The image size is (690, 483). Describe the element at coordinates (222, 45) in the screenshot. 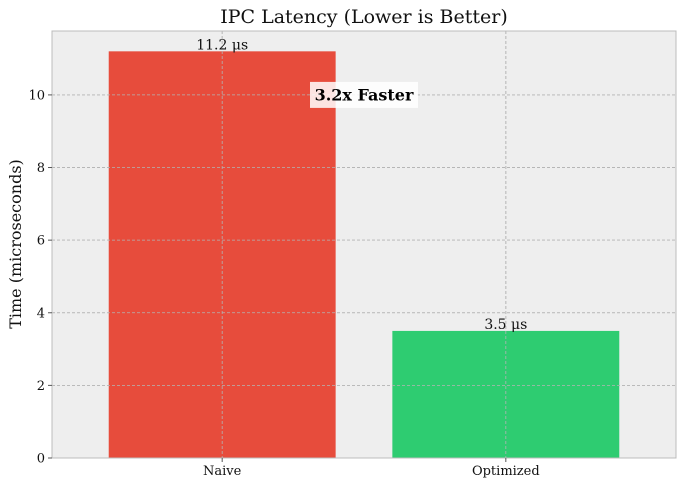

I see `bar-value-label: 11.2 μs` at that location.